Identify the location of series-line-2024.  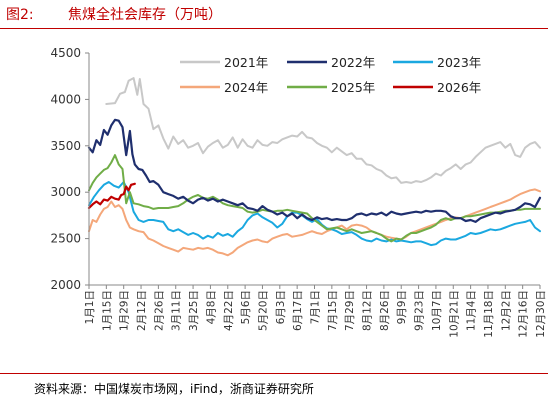
(314, 222).